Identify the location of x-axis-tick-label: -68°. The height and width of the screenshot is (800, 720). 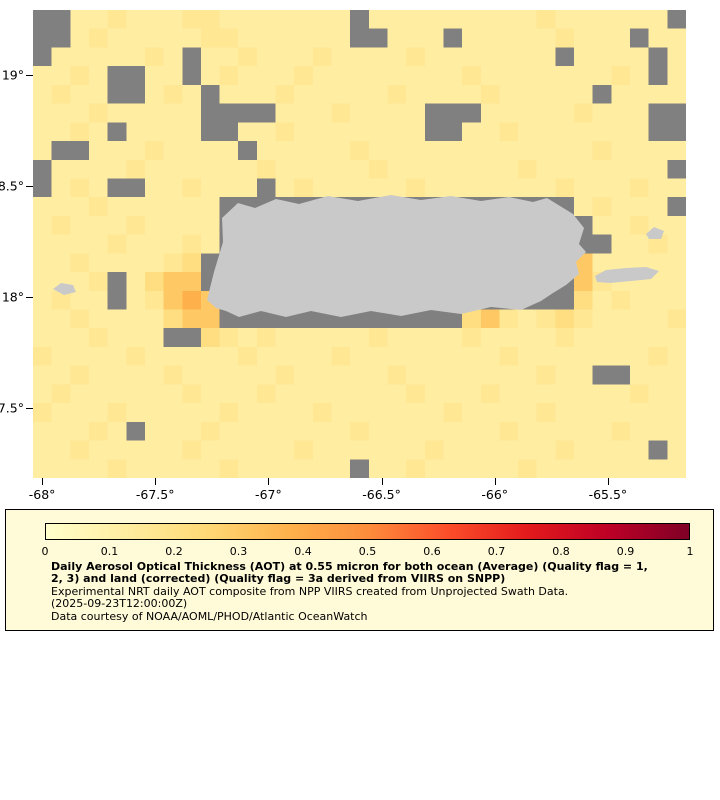
(42, 494).